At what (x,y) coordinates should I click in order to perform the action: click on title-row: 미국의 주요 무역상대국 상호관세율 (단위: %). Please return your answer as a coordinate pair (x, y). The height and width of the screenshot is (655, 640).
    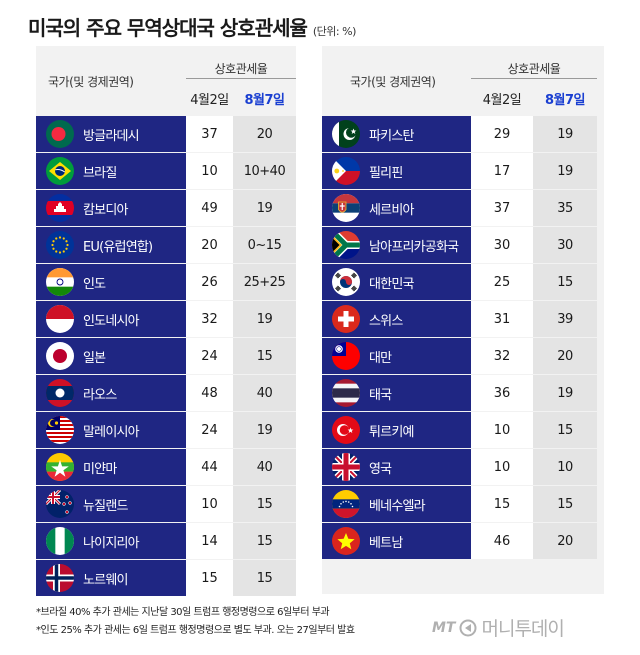
    Looking at the image, I should click on (192, 26).